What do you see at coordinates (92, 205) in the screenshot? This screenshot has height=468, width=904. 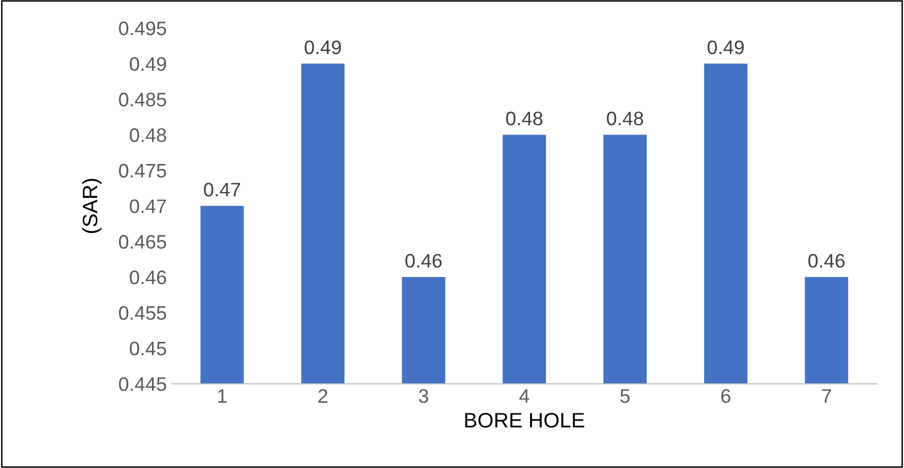 I see `y-axis-title: (SAR)` at bounding box center [92, 205].